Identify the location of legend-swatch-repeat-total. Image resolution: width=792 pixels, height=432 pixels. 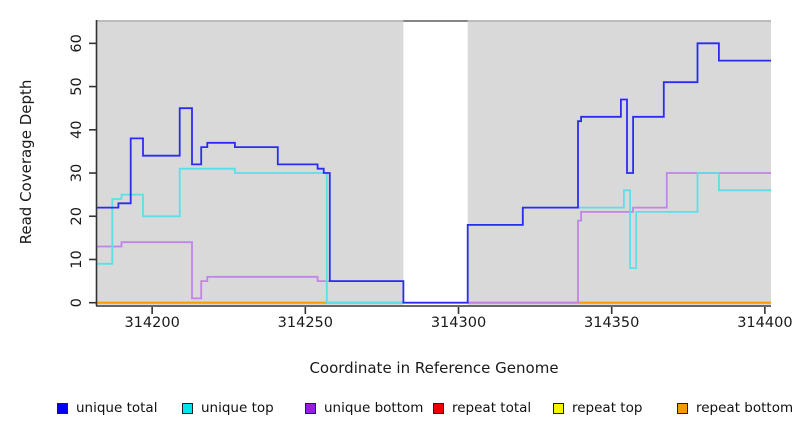
(438, 408).